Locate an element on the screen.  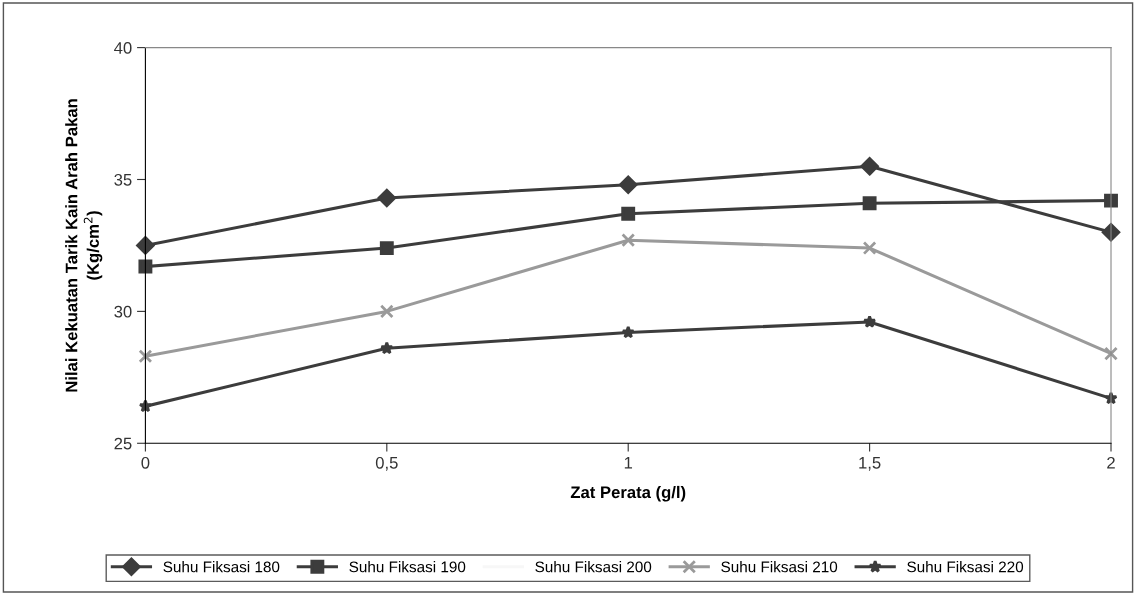
legend-label: Suhu Fiksasi 180 is located at coordinates (221, 567).